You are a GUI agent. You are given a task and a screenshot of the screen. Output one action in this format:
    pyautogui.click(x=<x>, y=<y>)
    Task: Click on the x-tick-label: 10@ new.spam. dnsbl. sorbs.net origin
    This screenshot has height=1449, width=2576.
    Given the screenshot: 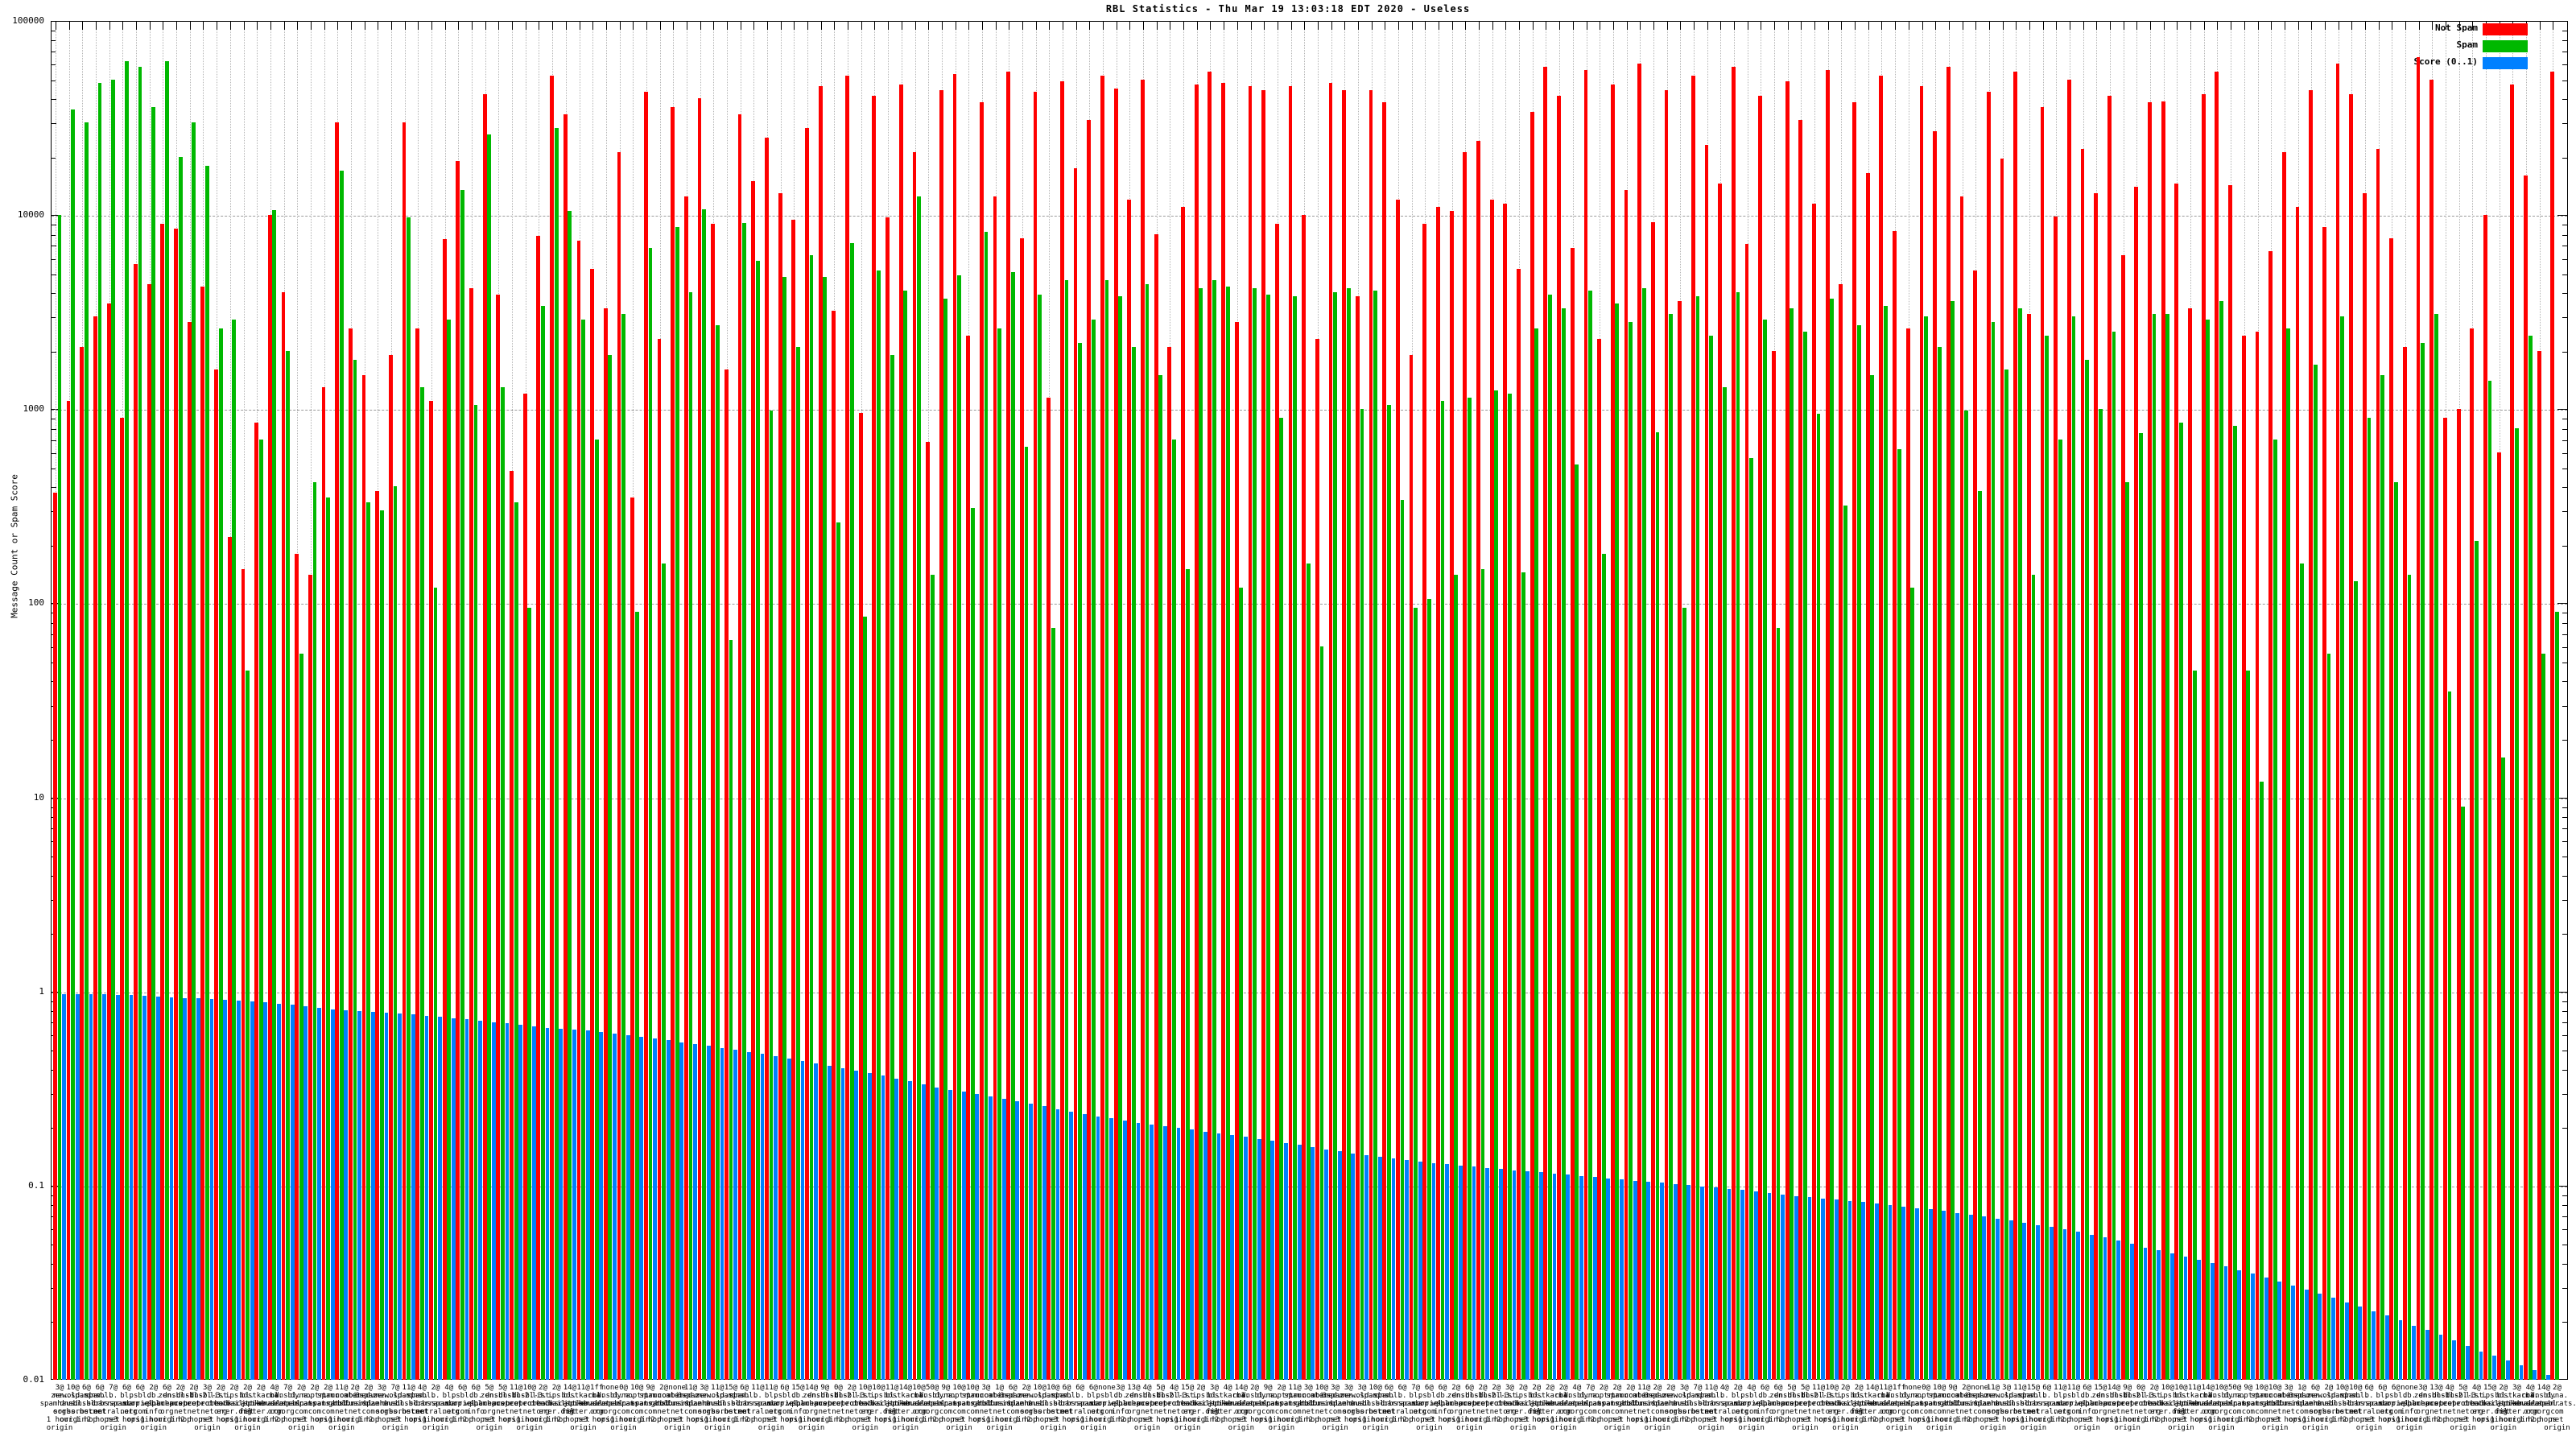 What is the action you would take?
    pyautogui.click(x=73, y=1404)
    